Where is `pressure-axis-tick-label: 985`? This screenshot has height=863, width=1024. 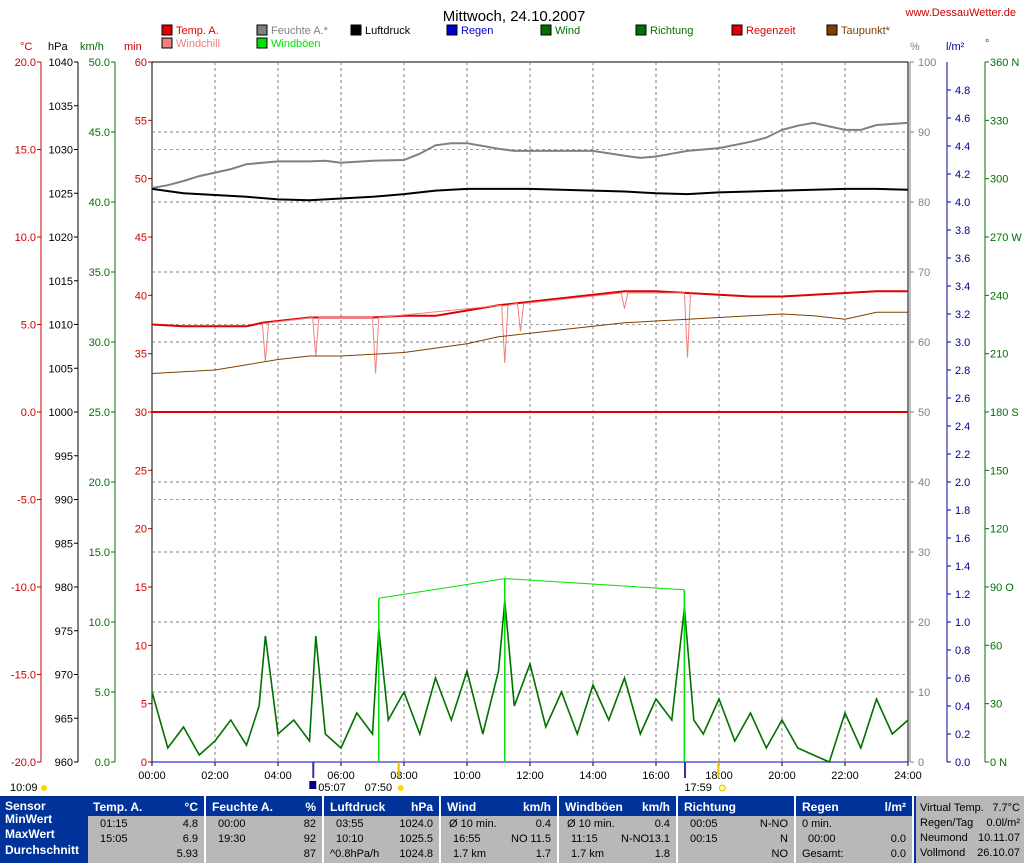 pressure-axis-tick-label: 985 is located at coordinates (64, 544).